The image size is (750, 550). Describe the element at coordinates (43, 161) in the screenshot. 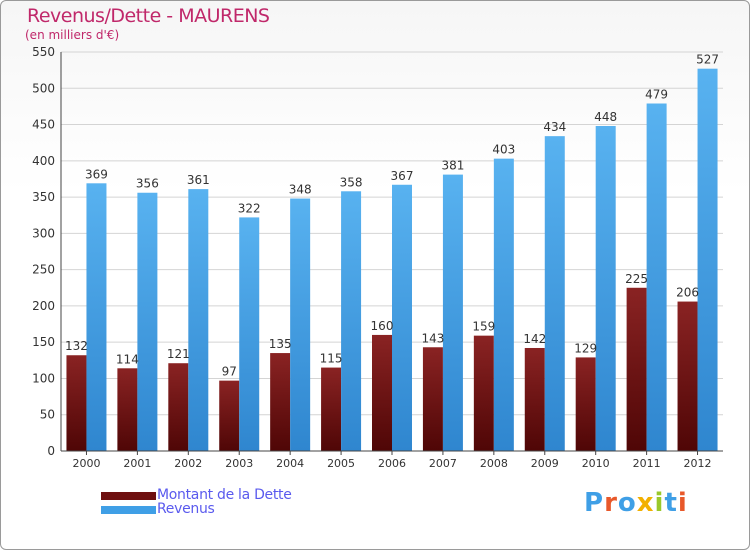

I see `y-tick-label: 400` at that location.